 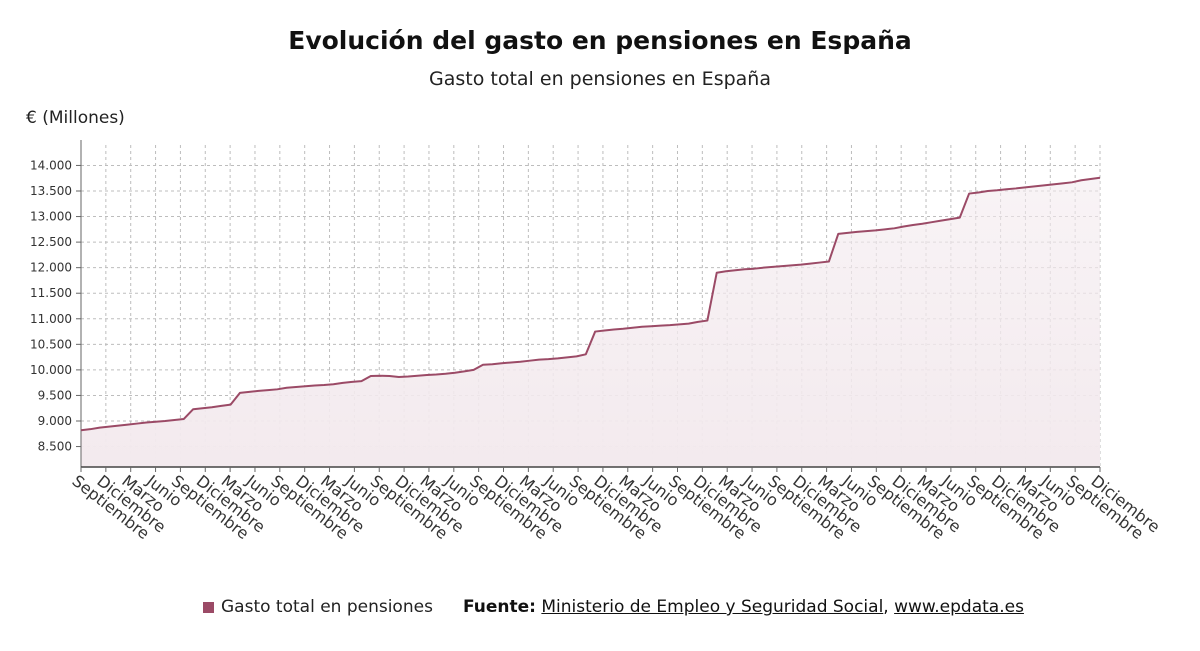 What do you see at coordinates (75, 118) in the screenshot?
I see `y-axis-label: € (Millones)` at bounding box center [75, 118].